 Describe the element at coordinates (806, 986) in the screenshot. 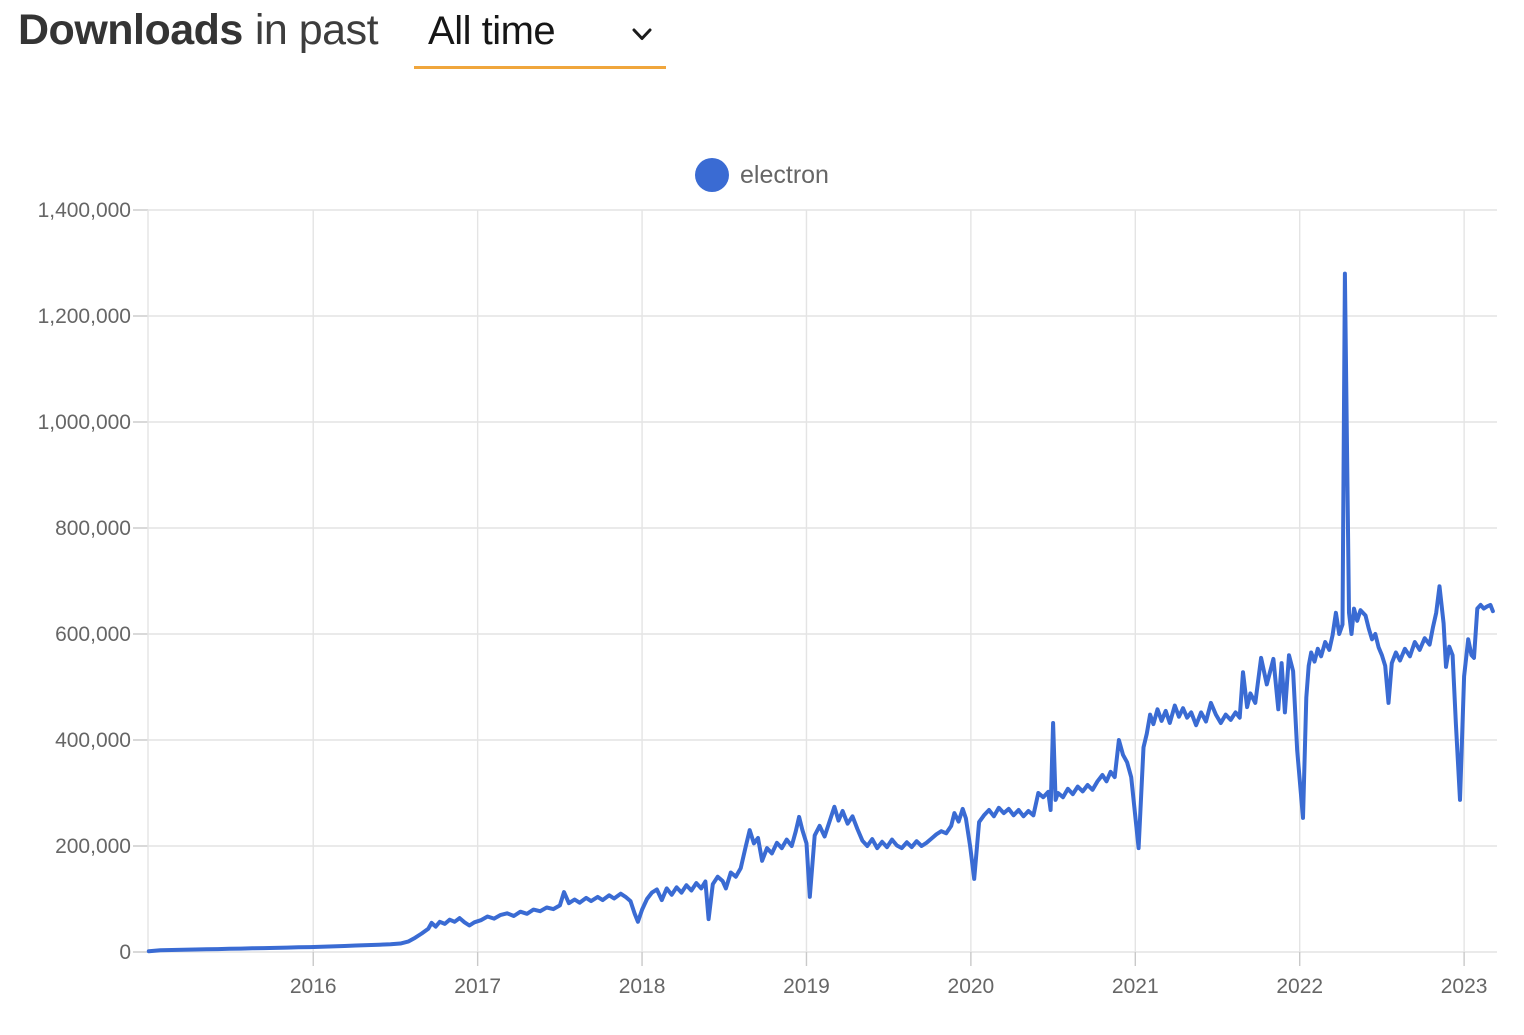

I see `x-tick-label: 2019` at that location.